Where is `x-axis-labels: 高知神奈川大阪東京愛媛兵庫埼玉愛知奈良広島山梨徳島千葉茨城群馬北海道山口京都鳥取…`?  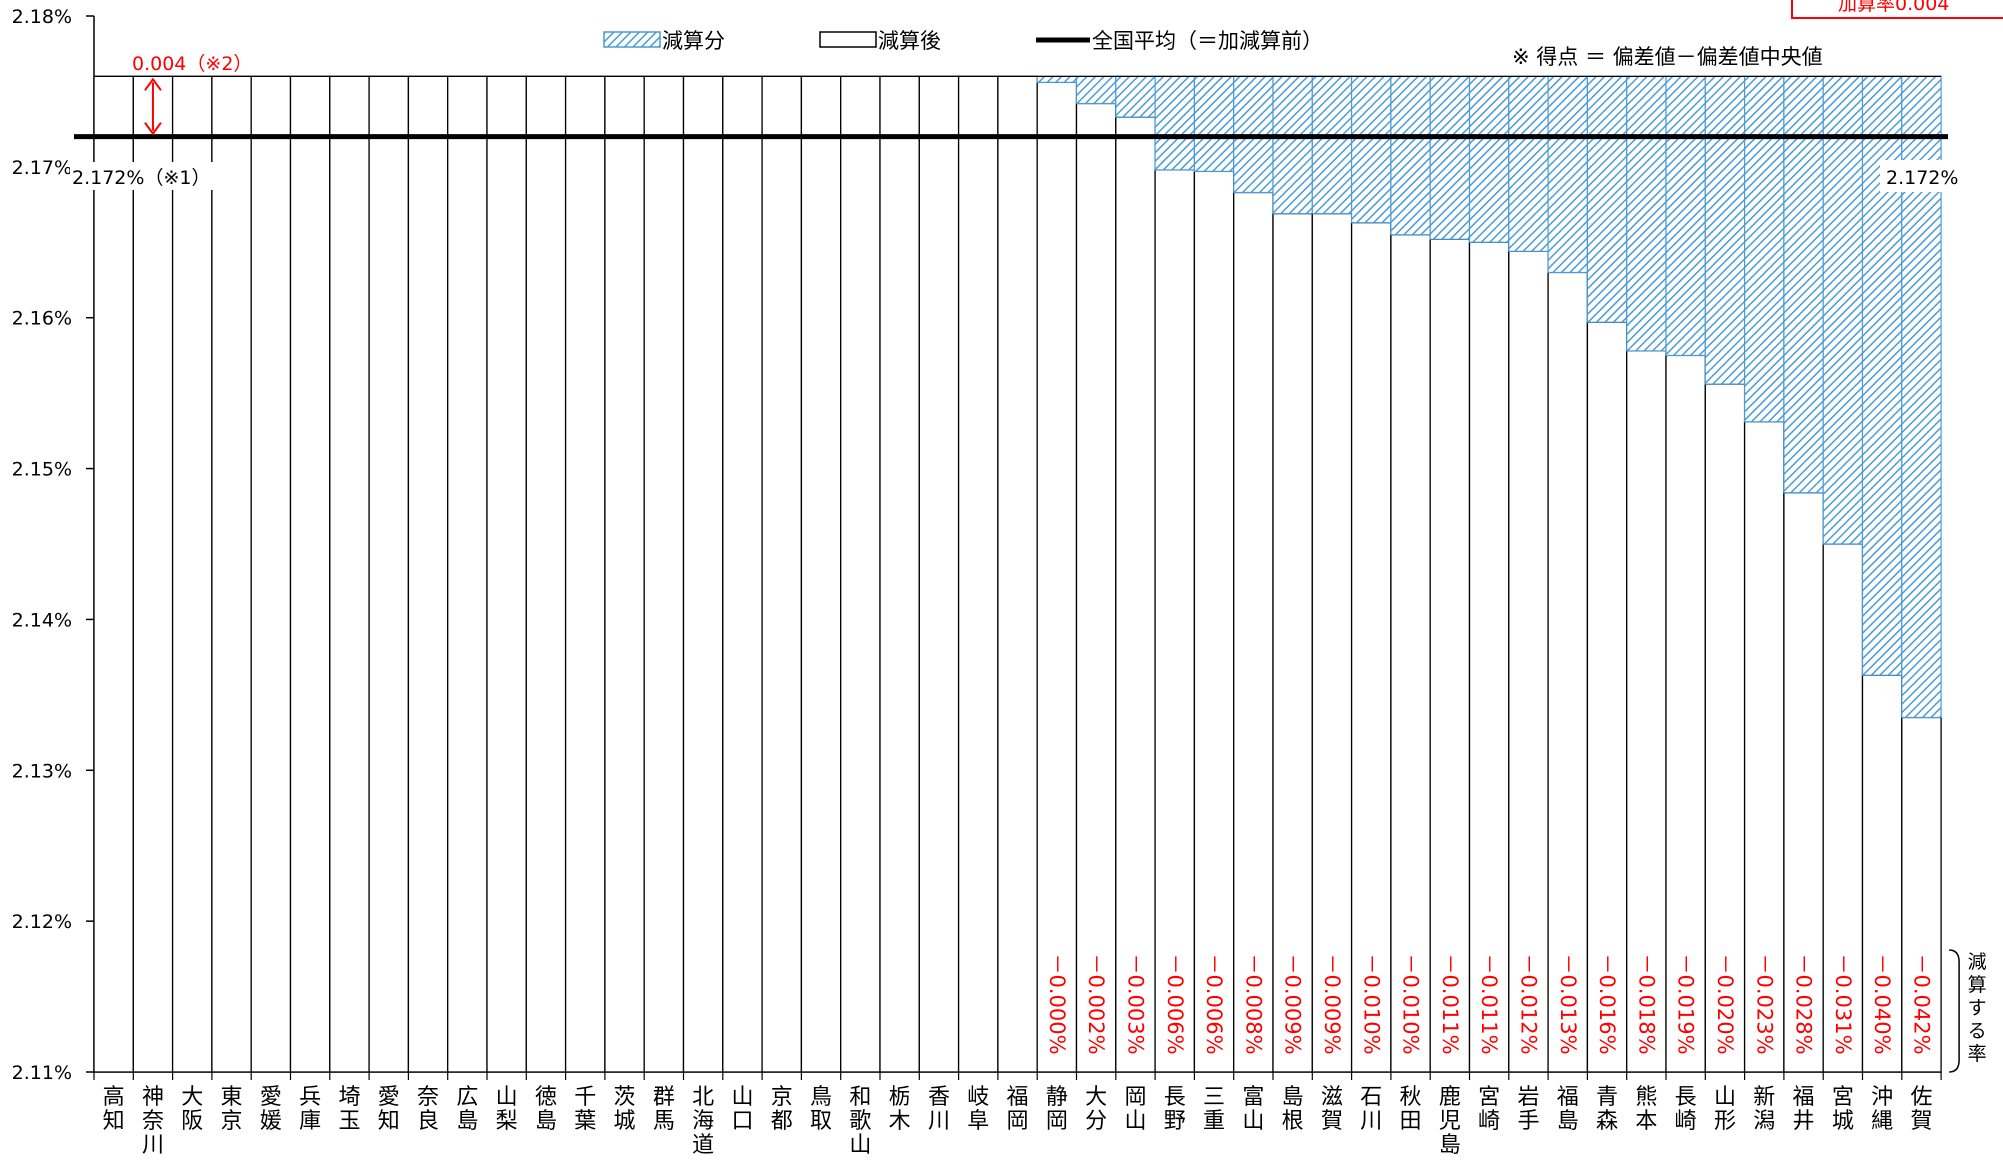 x-axis-labels: 高知神奈川大阪東京愛媛兵庫埼玉愛知奈良広島山梨徳島千葉茨城群馬北海道山口京都鳥取… is located at coordinates (1018, 1121).